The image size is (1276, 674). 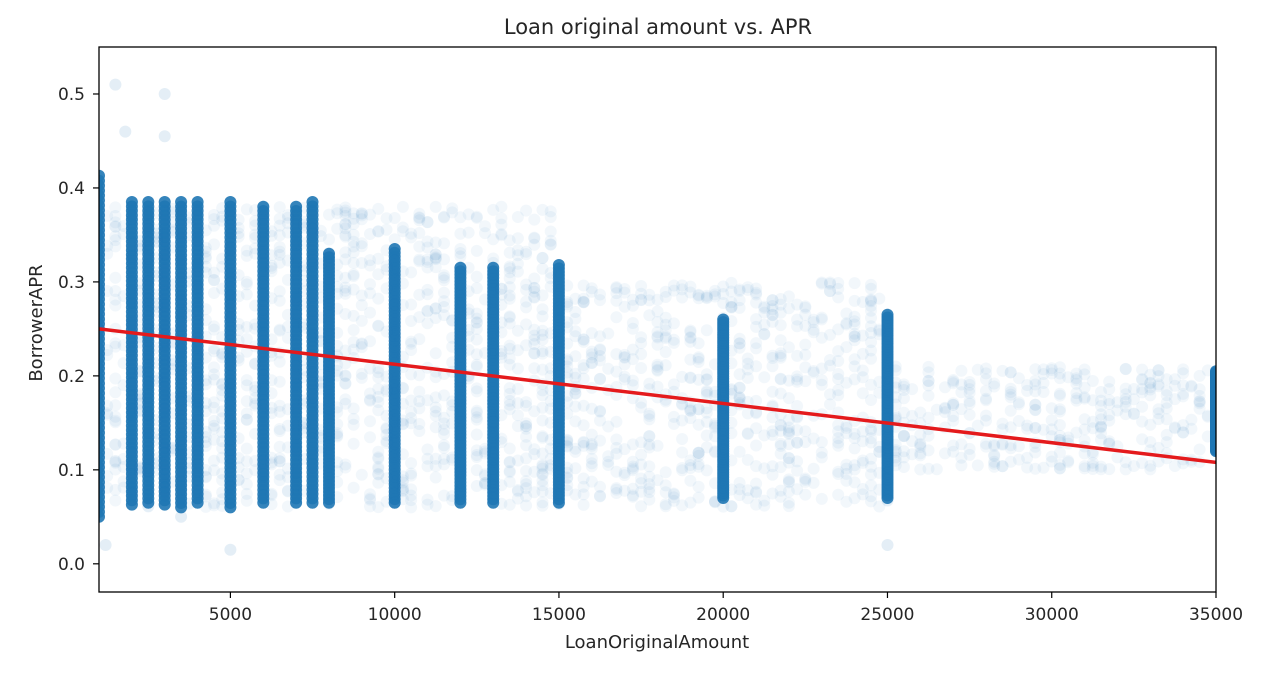 I want to click on y-tick-label: 0.2, so click(x=71, y=377).